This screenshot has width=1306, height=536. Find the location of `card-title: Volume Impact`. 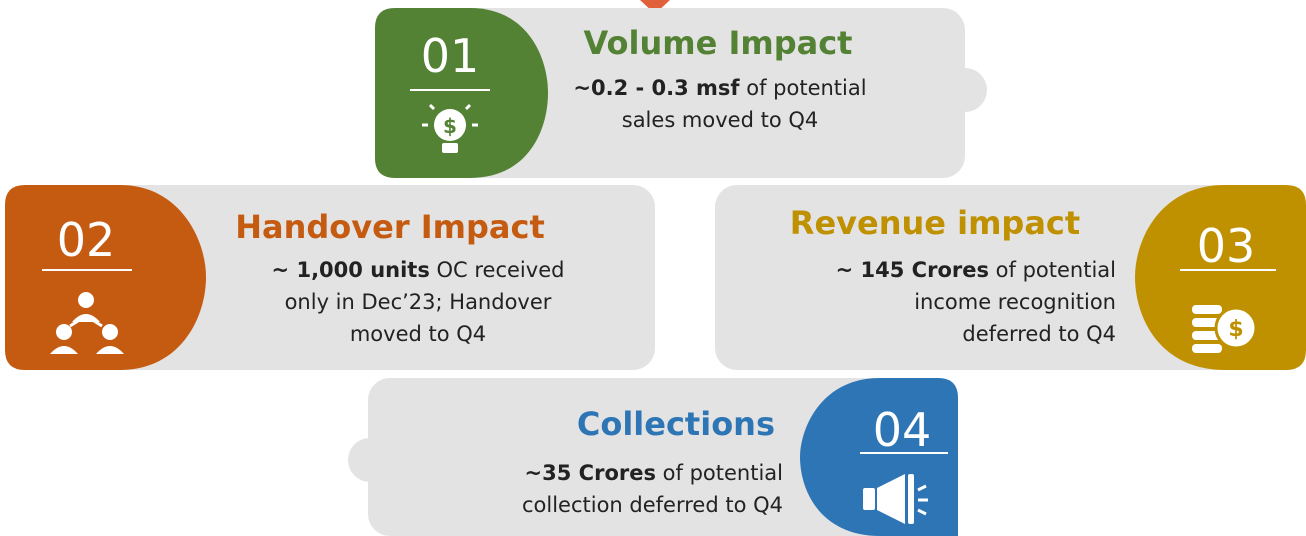

card-title: Volume Impact is located at coordinates (718, 43).